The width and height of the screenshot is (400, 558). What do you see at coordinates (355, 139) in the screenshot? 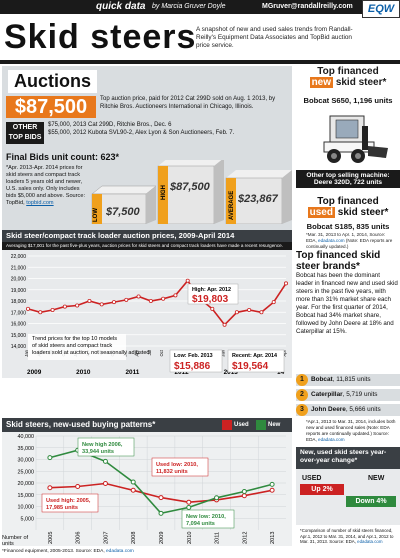
I see `skid-steer-image` at bounding box center [355, 139].